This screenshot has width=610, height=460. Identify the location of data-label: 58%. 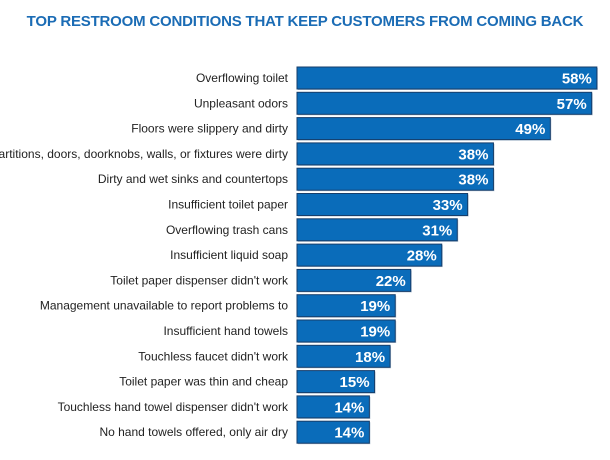
(577, 79).